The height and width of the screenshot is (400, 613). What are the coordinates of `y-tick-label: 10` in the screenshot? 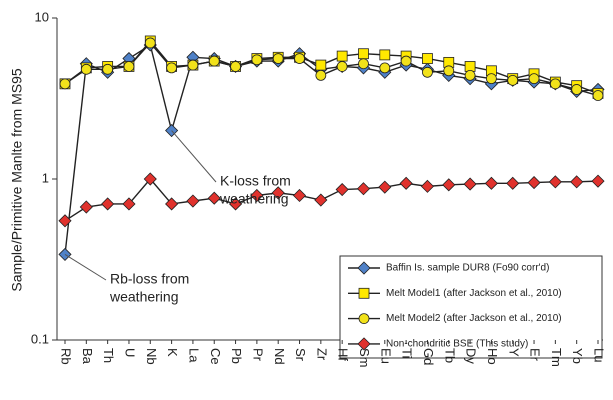 It's located at (42, 16).